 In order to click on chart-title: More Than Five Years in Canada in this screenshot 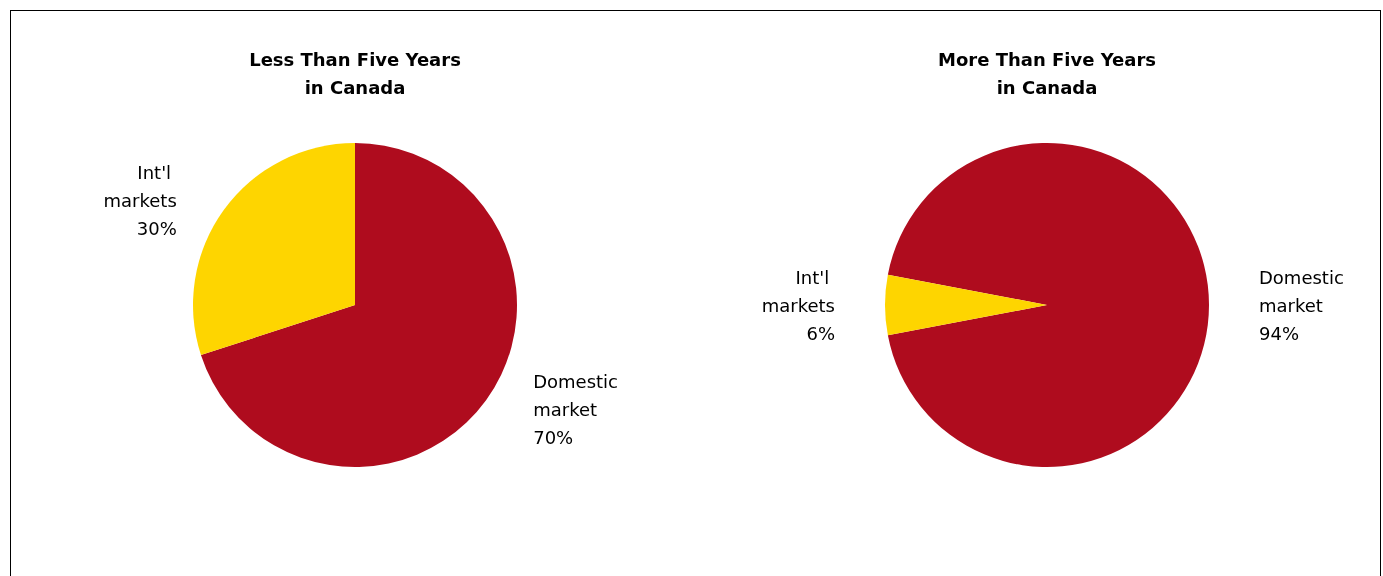, I will do `click(1047, 73)`.